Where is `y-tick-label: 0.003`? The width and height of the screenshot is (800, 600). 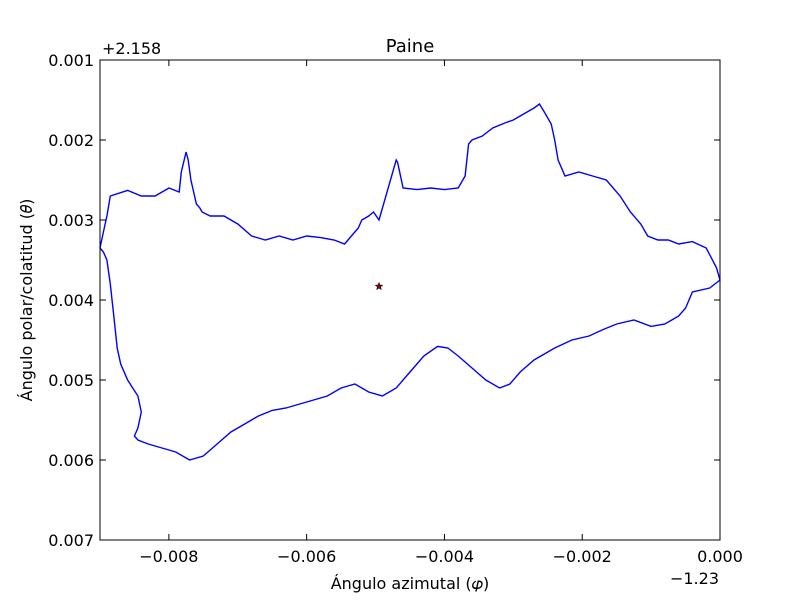 y-tick-label: 0.003 is located at coordinates (71, 220).